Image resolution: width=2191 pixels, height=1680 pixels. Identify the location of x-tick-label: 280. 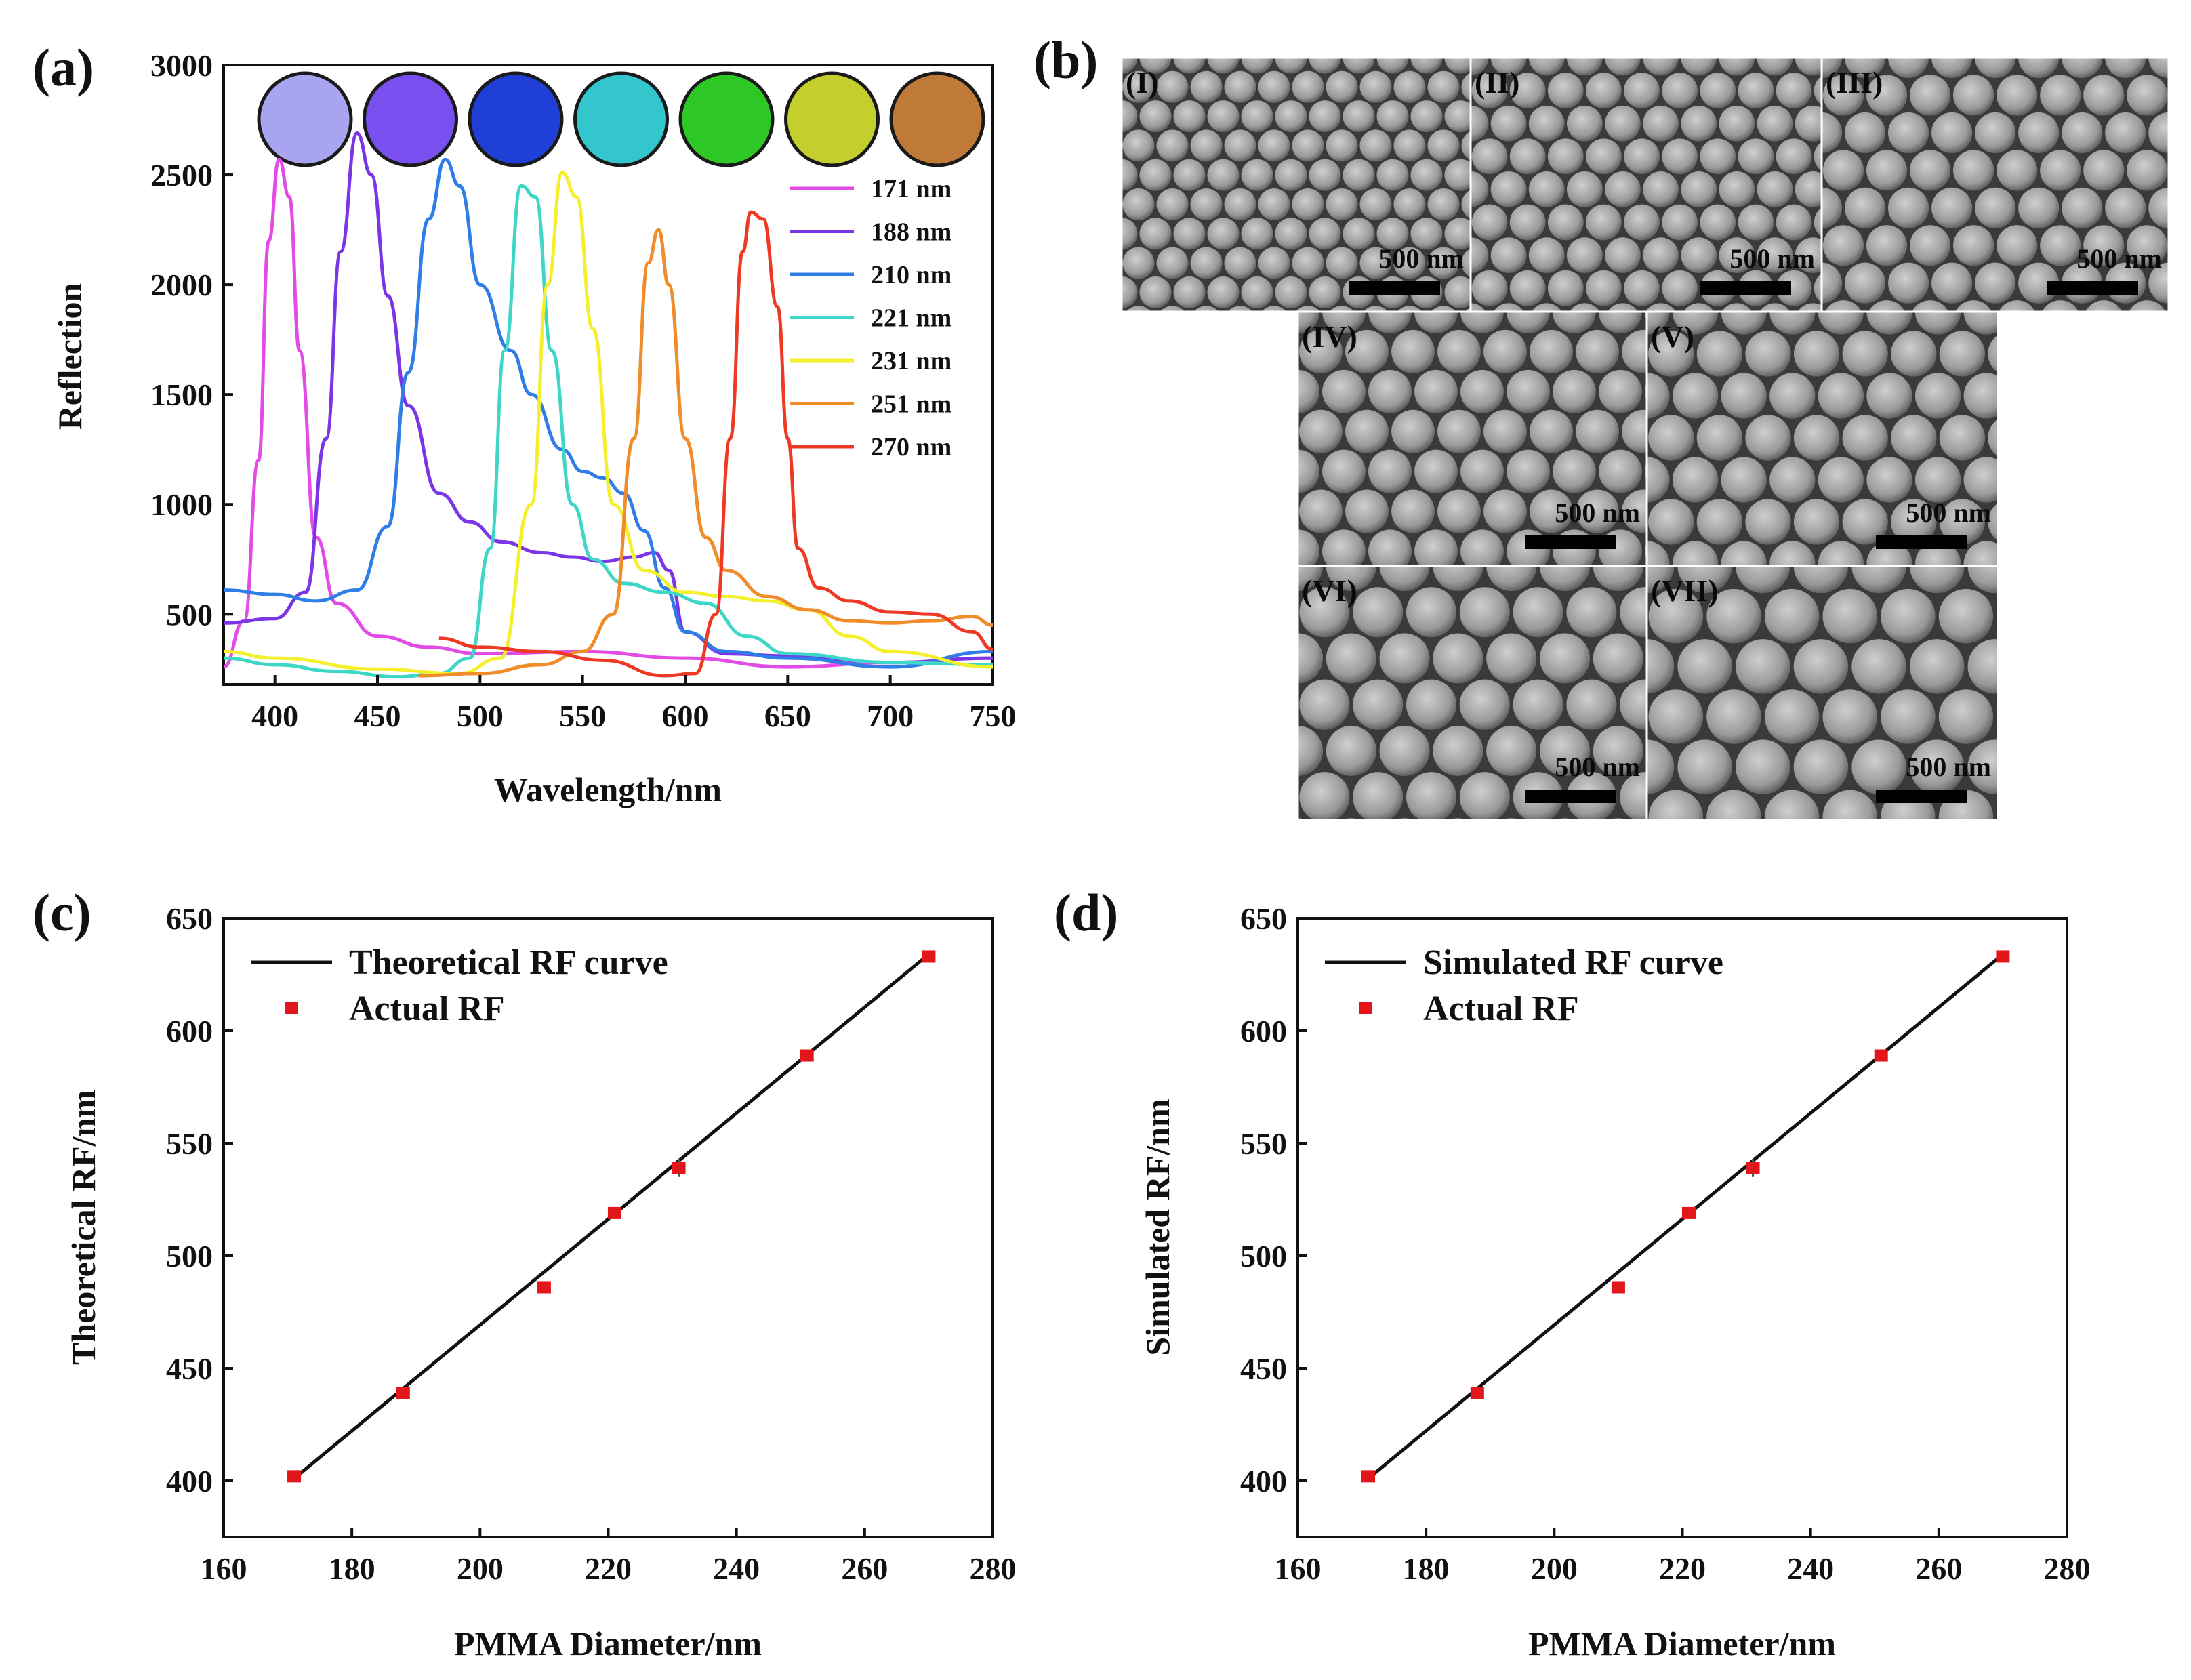
(2068, 1568).